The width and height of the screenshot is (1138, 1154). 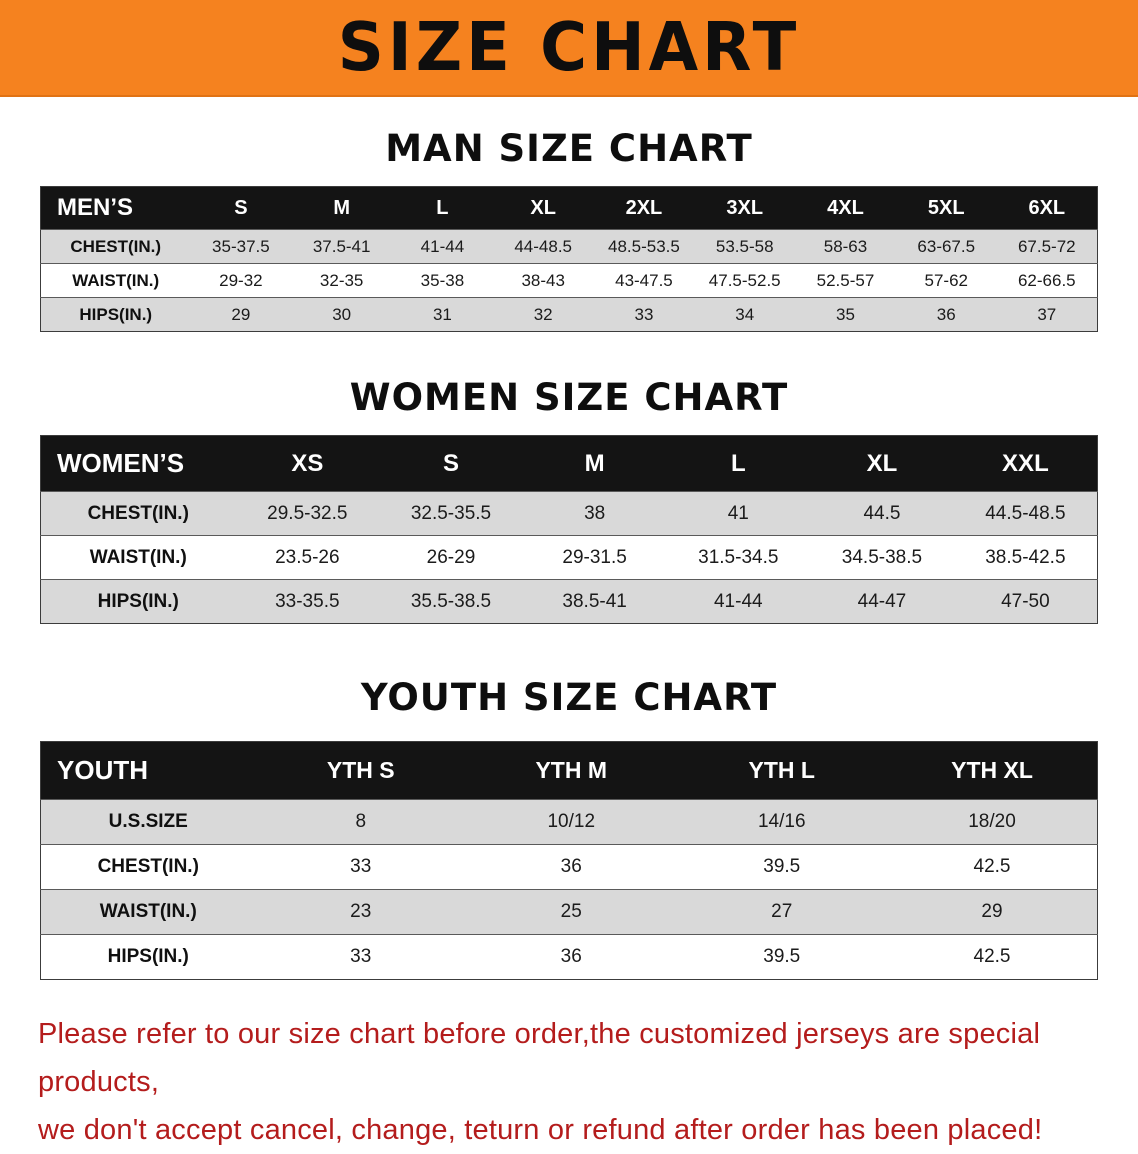 I want to click on table-header-row: YOUTH YTH S YTH M YTH L YTH XL, so click(x=569, y=770).